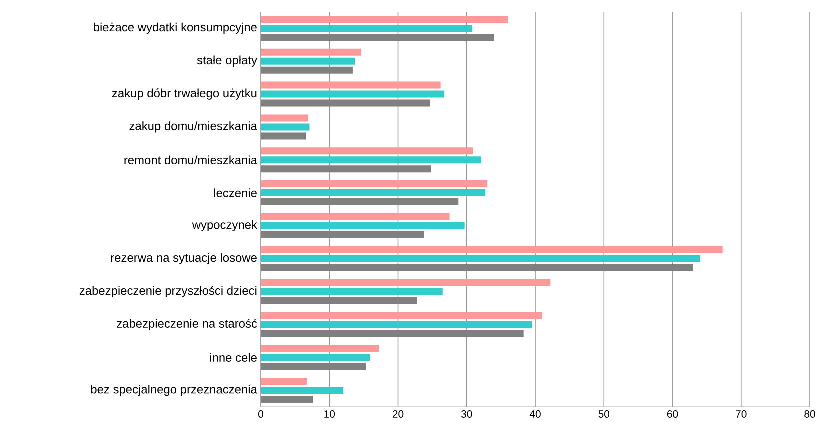 This screenshot has width=819, height=426. Describe the element at coordinates (184, 258) in the screenshot. I see `y-tick-label: rezerwa na sytuacje losowe` at that location.